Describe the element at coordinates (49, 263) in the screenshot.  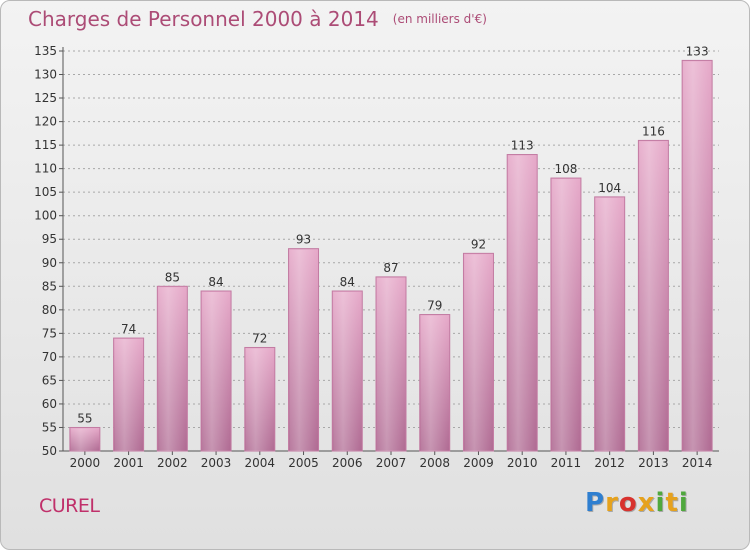
I see `y-tick-label: 90` at that location.